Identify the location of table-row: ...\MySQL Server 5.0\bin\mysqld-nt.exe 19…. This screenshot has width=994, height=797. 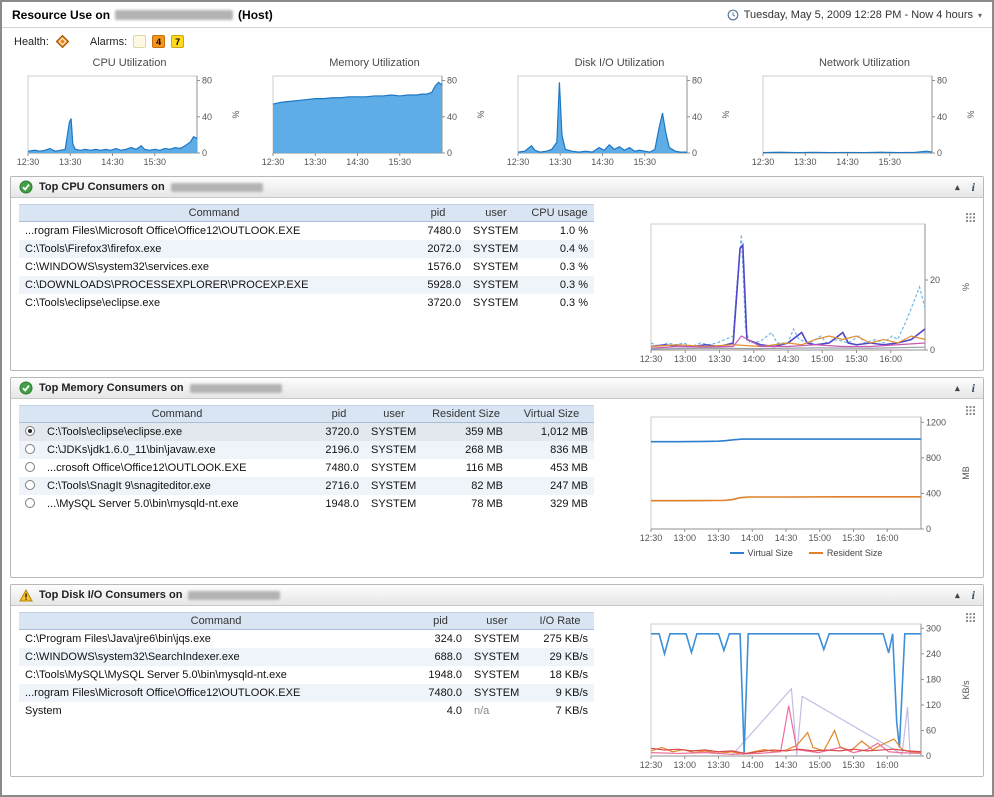
(306, 504).